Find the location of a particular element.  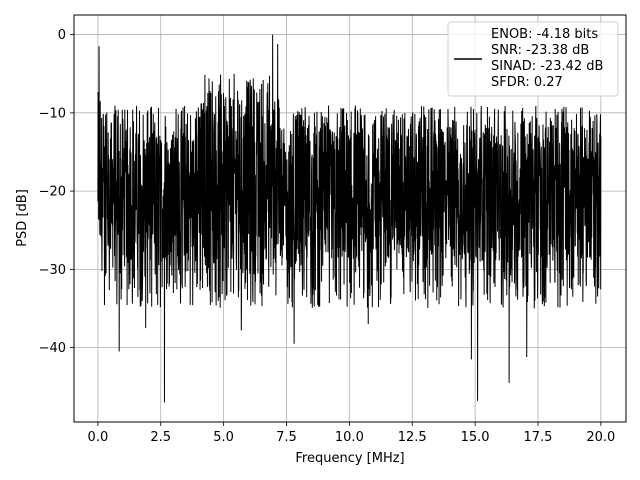

y-axis-ticks: 0 −10 −20 −30 −40 is located at coordinates (56, 192).